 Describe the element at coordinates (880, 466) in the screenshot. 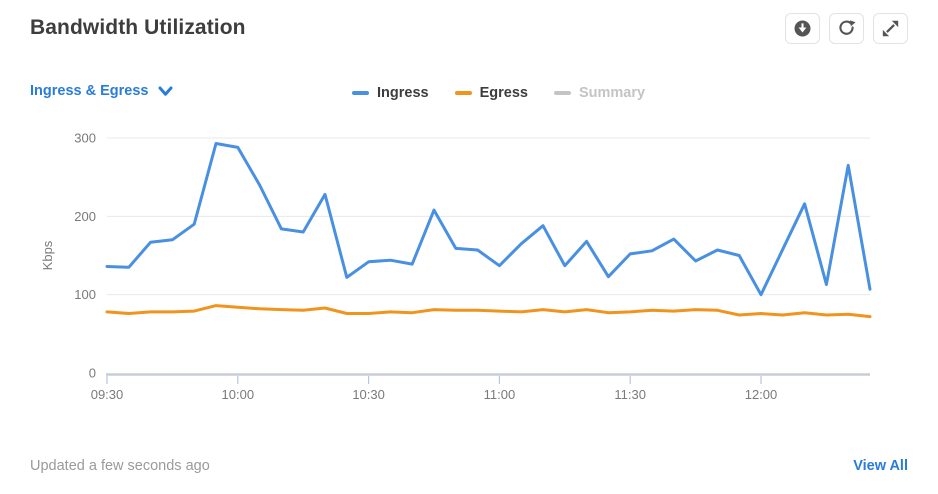

I see `view-all-link: View All` at that location.